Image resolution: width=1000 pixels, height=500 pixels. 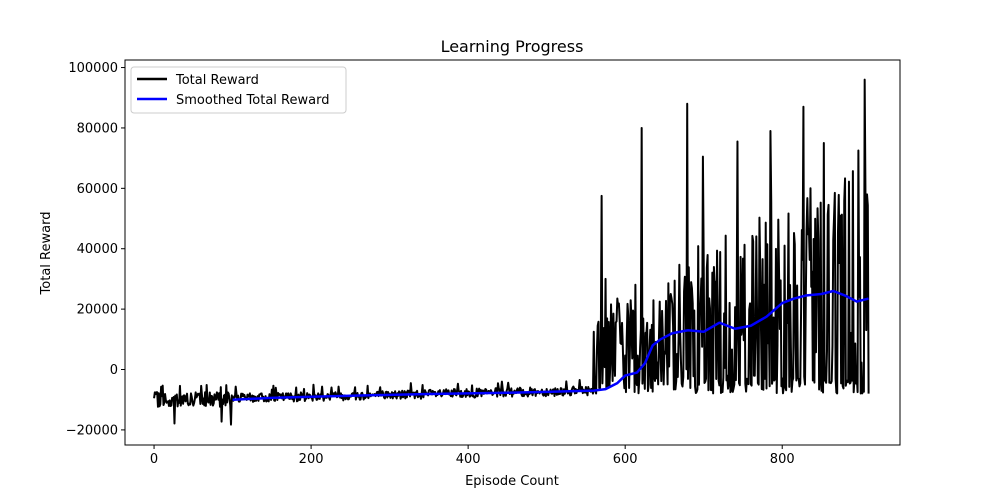 I want to click on legend-box, so click(x=238, y=90).